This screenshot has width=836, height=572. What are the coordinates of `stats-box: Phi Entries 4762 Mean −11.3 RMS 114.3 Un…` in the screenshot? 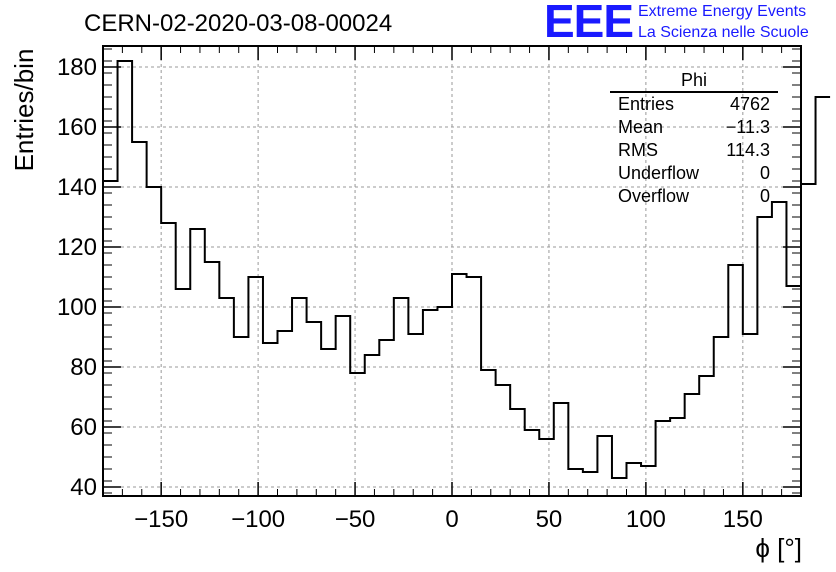 It's located at (694, 140).